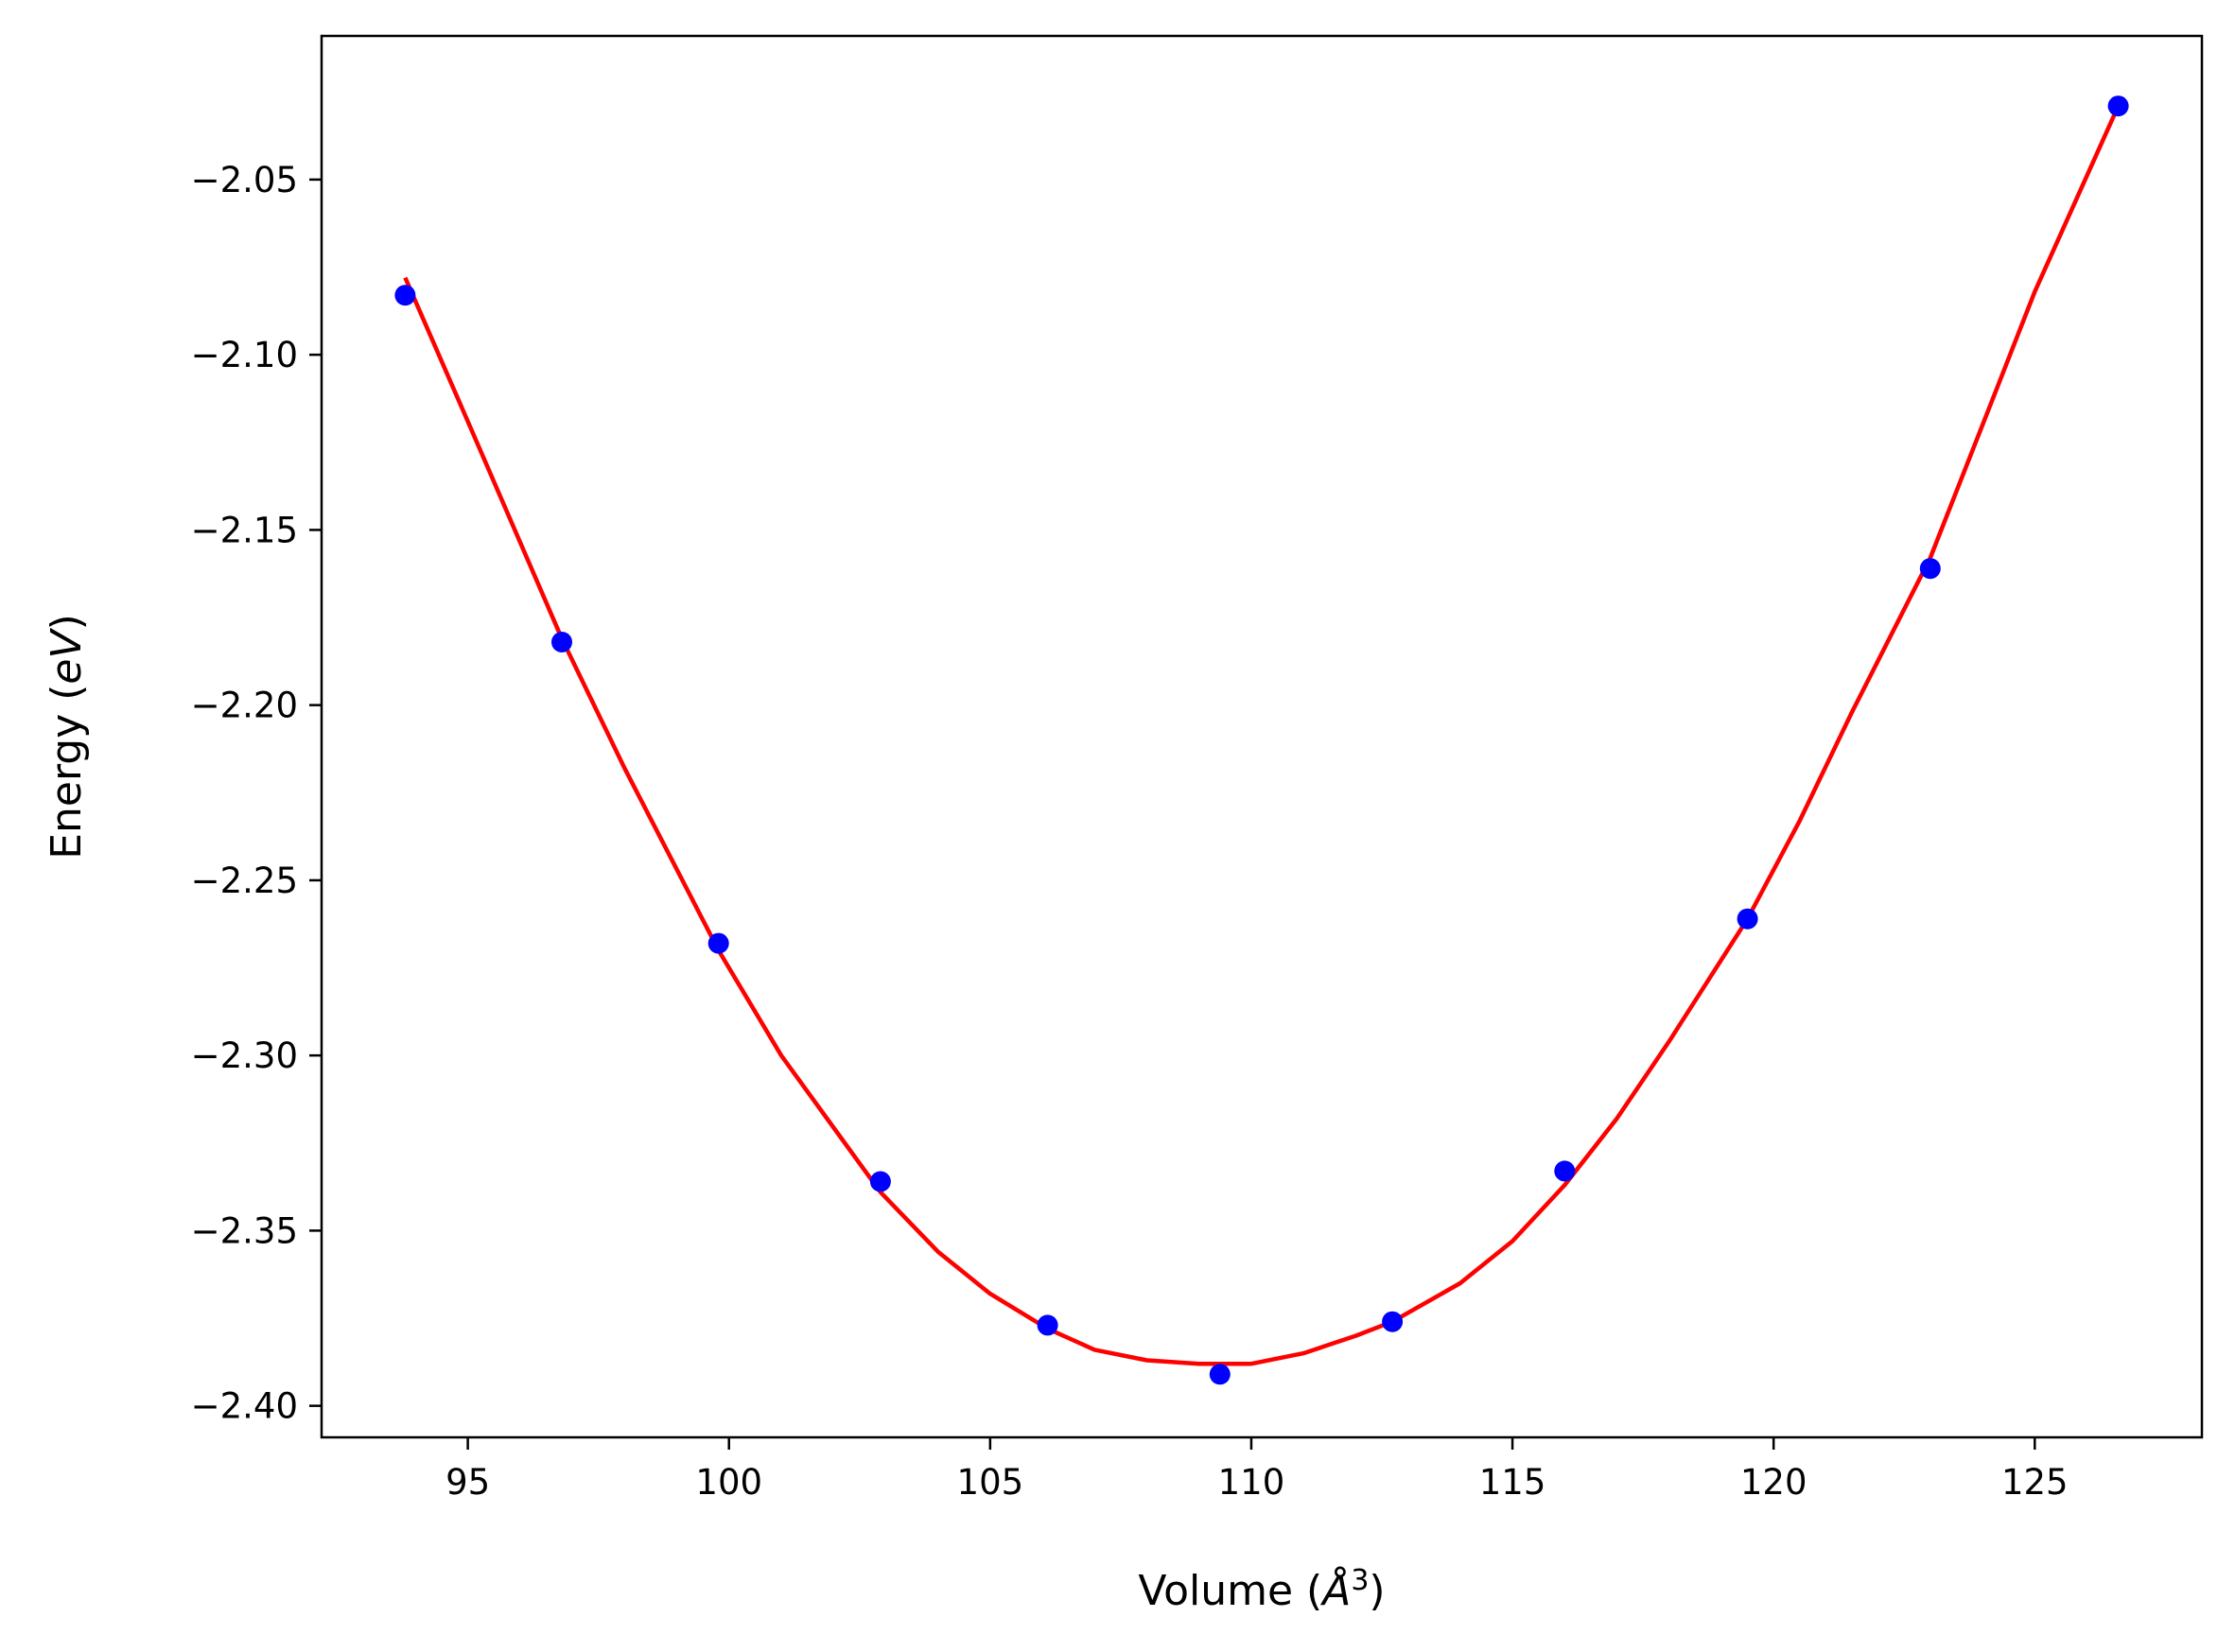 This screenshot has height=1652, width=2235. I want to click on y-axis-ticks: −2.05 −2.10 −2.15 −2.20 −2.25 −2.30 −2.35 −2.40, so click(256, 794).